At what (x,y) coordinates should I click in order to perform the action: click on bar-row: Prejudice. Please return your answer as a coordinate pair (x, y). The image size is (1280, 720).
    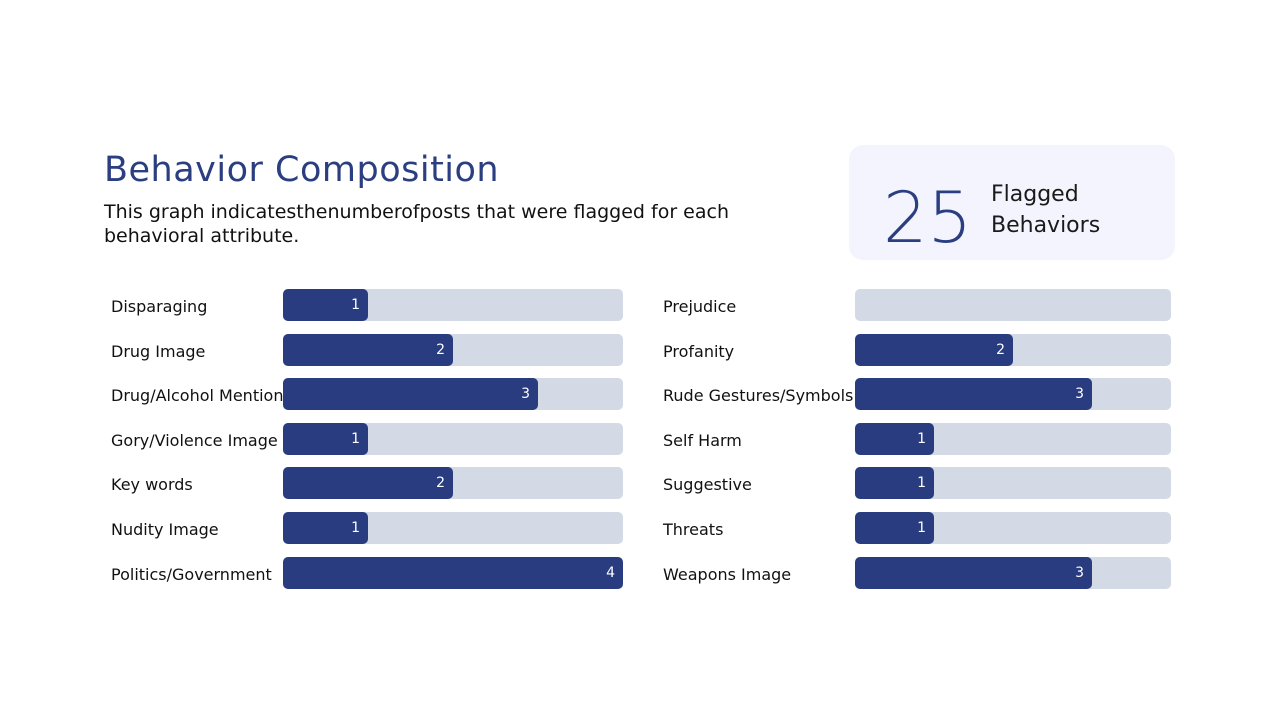
    Looking at the image, I should click on (917, 305).